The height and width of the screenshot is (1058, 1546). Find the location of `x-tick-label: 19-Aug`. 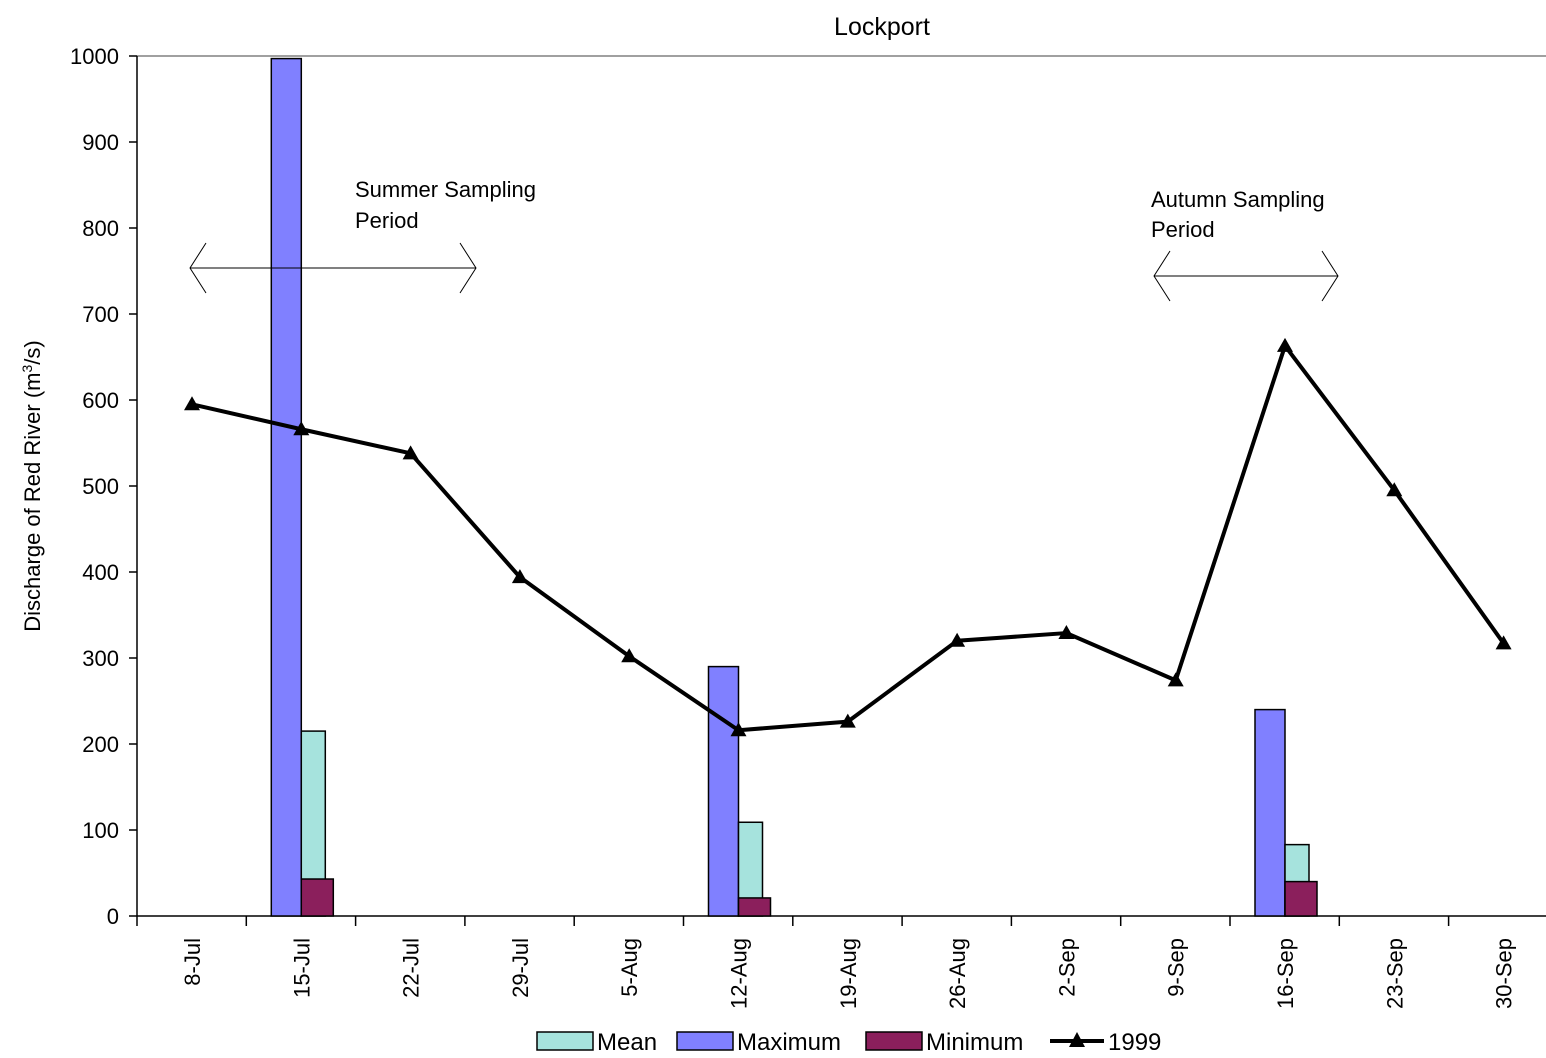

x-tick-label: 19-Aug is located at coordinates (848, 973).